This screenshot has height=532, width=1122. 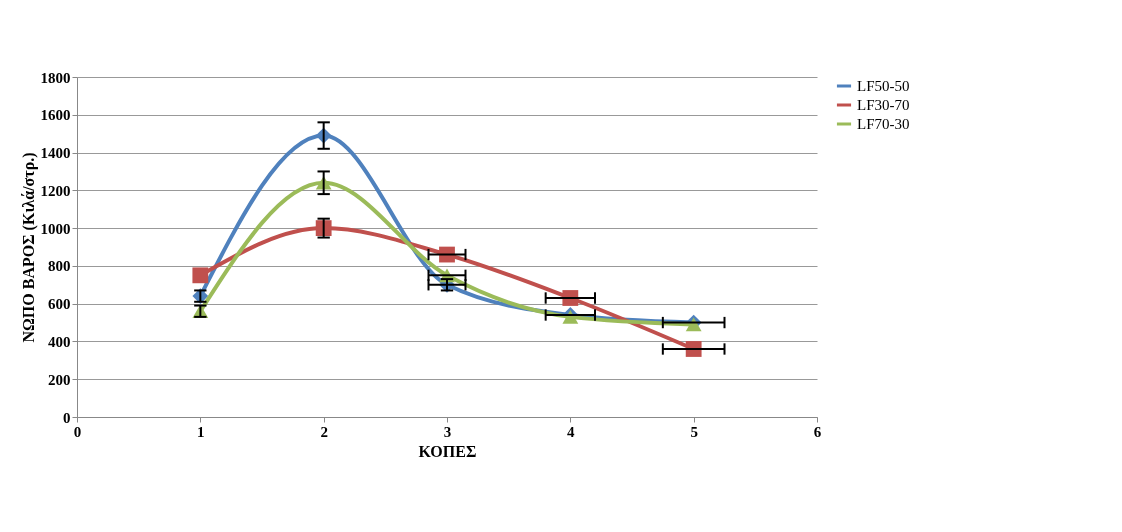 I want to click on legend-label: LF30-70, so click(x=883, y=105).